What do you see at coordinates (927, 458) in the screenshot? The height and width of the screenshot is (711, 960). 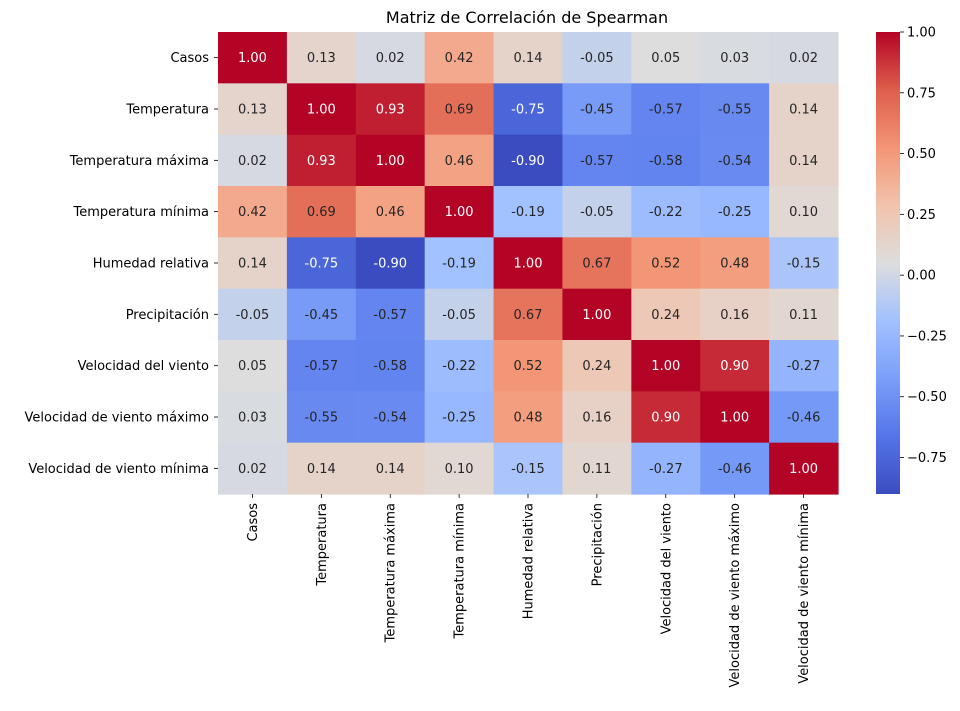 I see `colorbar-tick-label: −0.75` at bounding box center [927, 458].